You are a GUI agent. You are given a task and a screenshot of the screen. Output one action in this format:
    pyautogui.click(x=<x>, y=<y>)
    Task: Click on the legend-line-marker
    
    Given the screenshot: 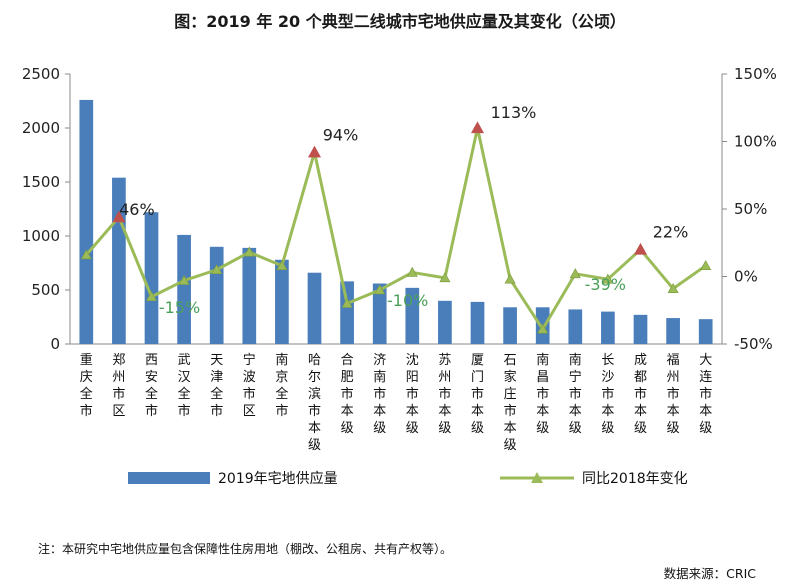 What is the action you would take?
    pyautogui.click(x=537, y=477)
    